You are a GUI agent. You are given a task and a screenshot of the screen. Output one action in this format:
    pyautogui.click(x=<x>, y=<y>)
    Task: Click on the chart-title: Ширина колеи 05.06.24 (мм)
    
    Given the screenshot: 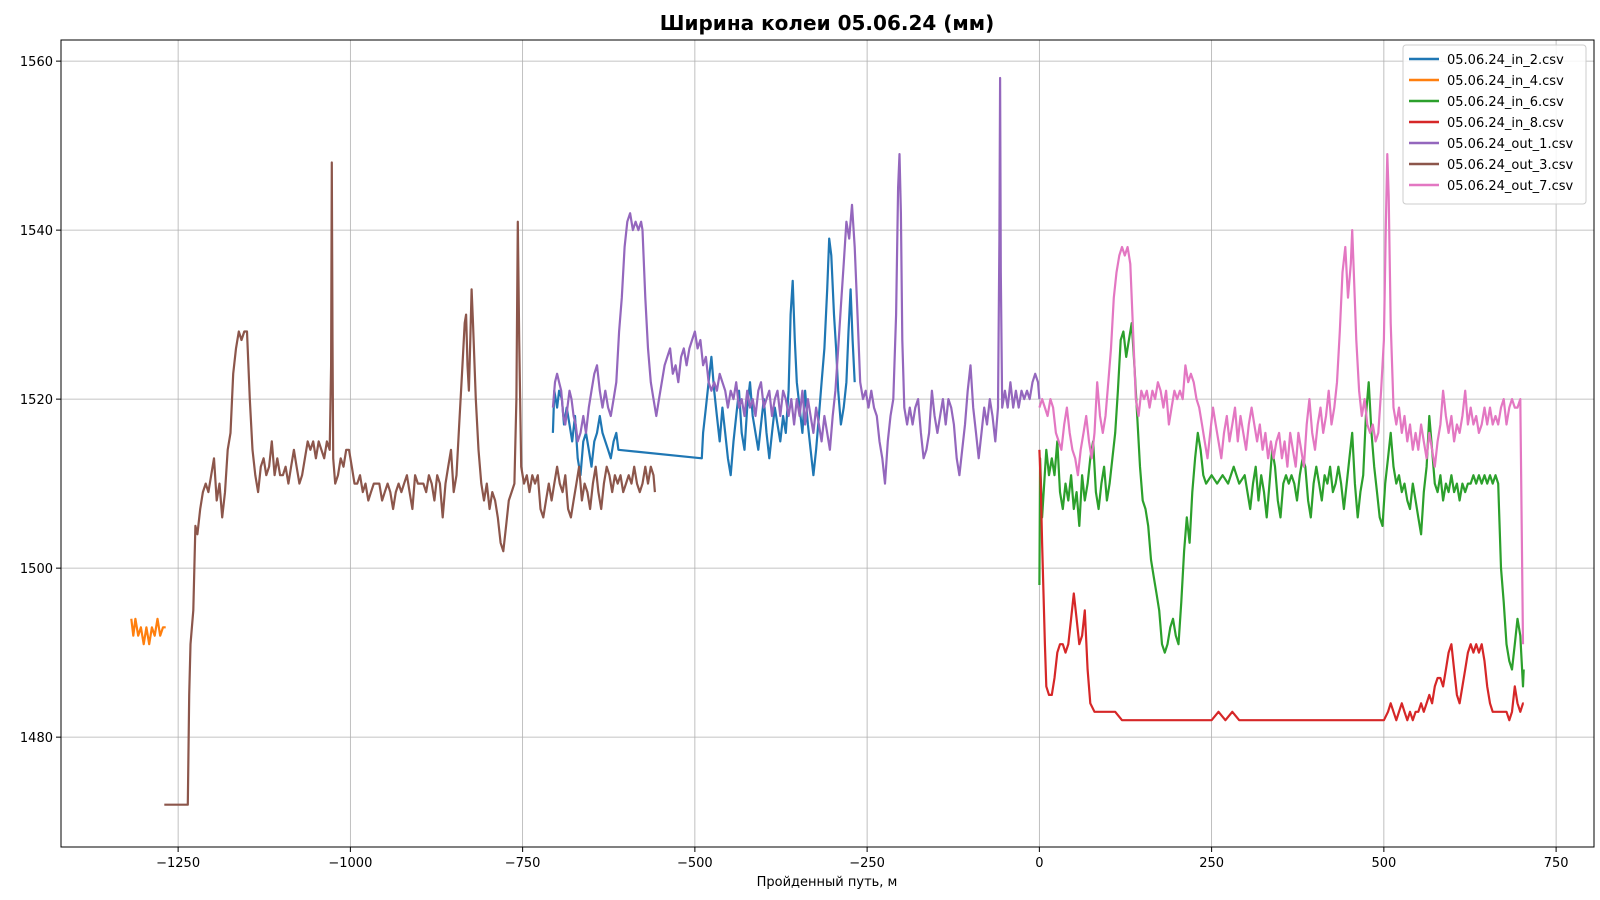 What is the action you would take?
    pyautogui.click(x=827, y=23)
    